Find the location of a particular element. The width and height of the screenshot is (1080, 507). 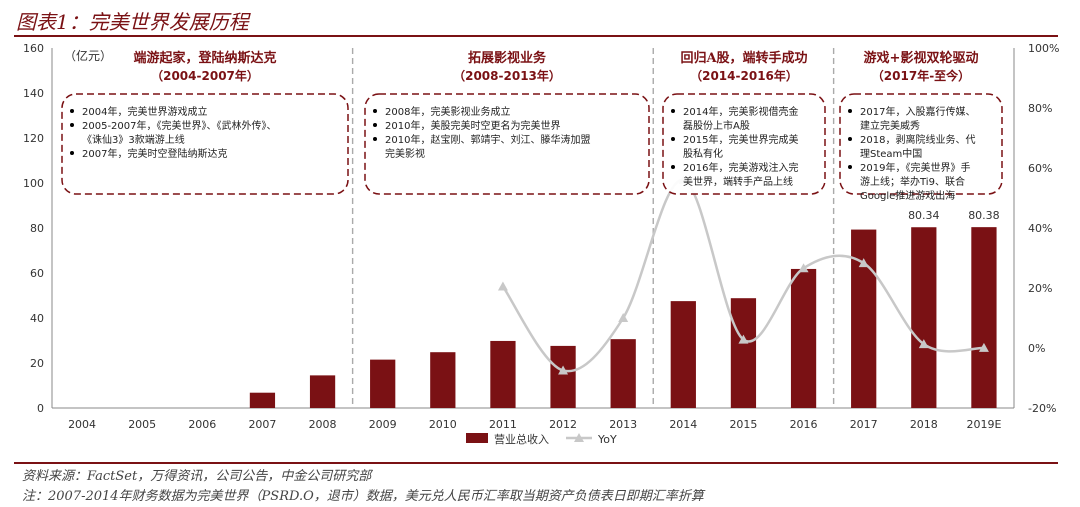

period-item-line: 2015年，完美世界完成美 is located at coordinates (740, 139).